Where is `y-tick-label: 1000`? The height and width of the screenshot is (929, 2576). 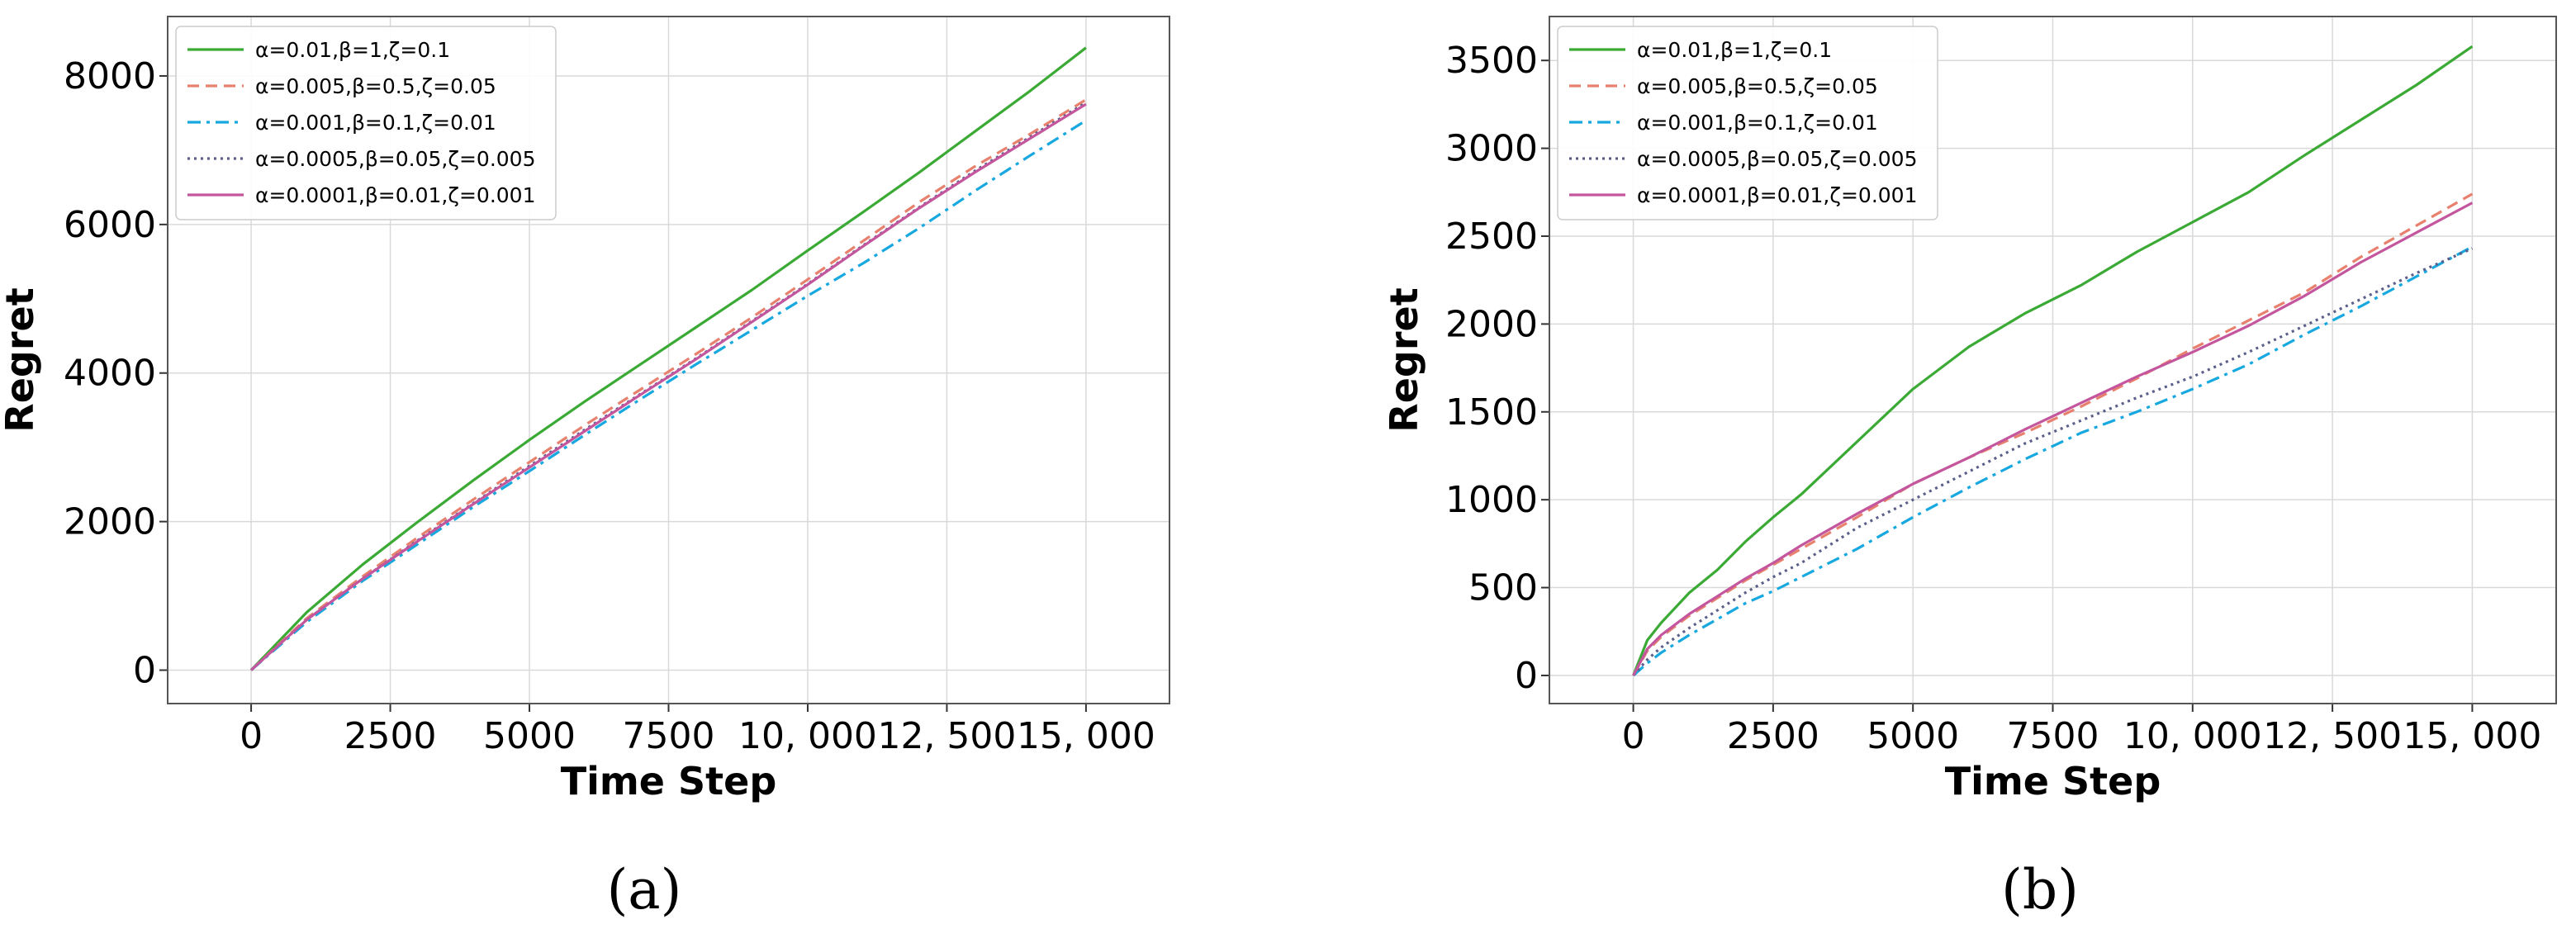
y-tick-label: 1000 is located at coordinates (1491, 500).